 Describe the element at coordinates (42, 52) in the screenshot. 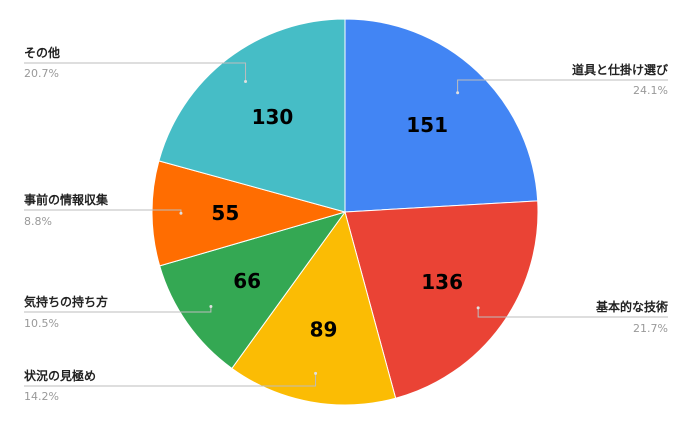

I see `slice-category-label: その他` at that location.